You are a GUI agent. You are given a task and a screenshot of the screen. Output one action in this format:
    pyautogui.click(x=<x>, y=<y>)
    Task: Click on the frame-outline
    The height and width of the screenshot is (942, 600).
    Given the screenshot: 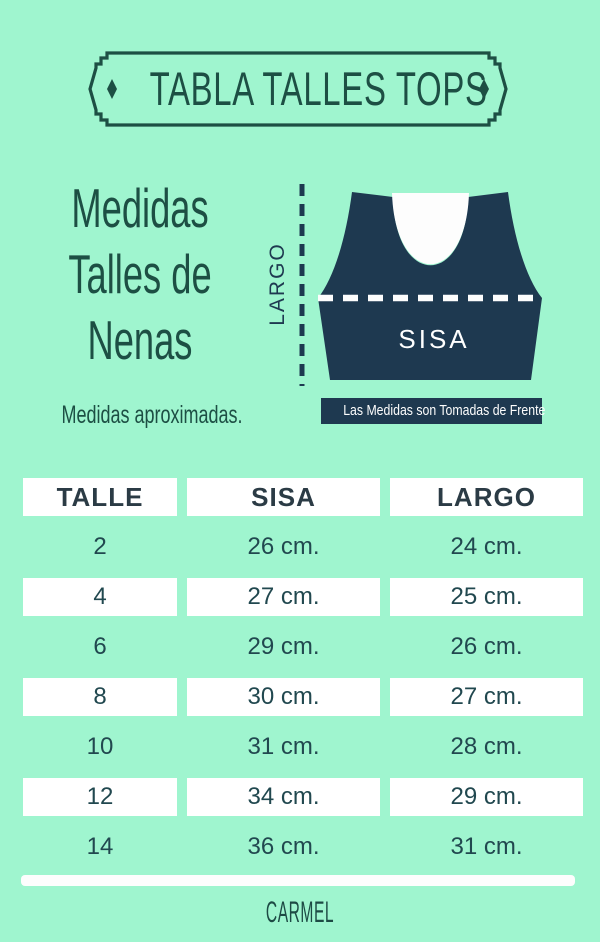 What is the action you would take?
    pyautogui.click(x=298, y=89)
    